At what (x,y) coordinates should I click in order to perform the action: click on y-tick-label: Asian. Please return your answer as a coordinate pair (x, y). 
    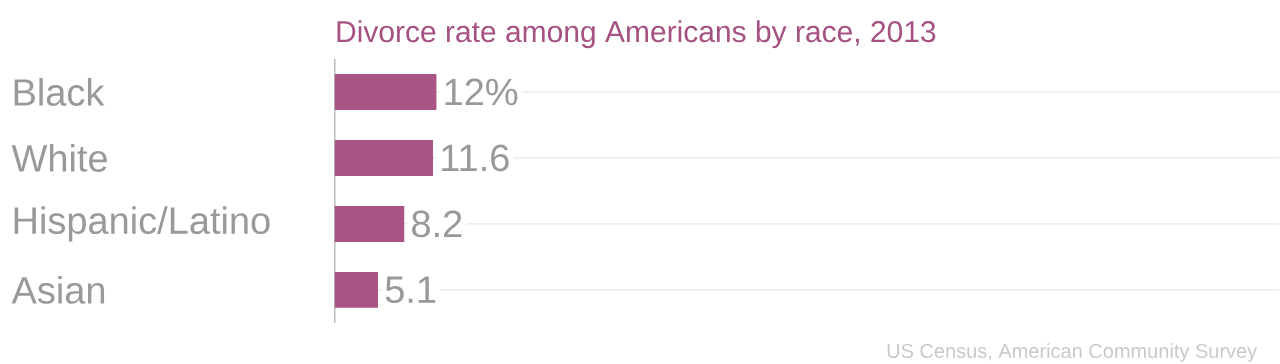
    Looking at the image, I should click on (58, 289).